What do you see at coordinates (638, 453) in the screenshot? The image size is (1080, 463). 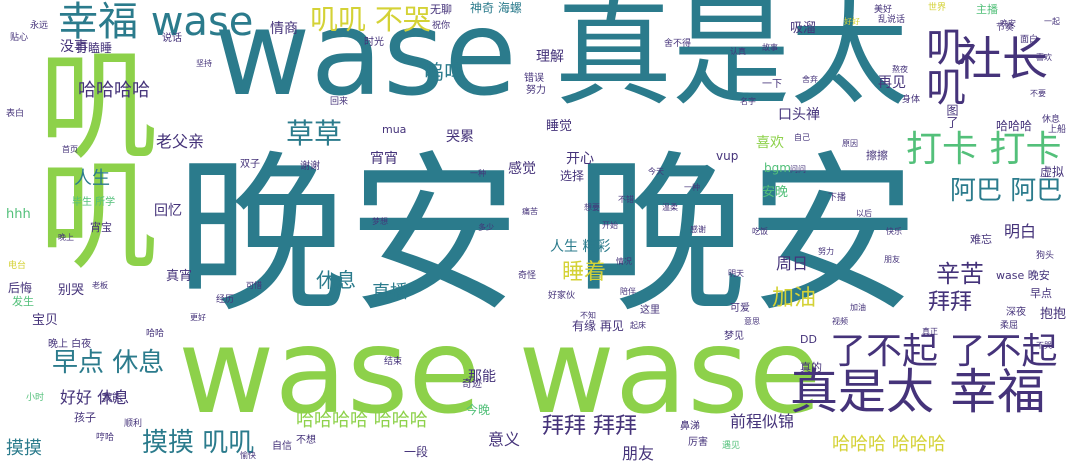 I see `word-pengyou: 朋友` at bounding box center [638, 453].